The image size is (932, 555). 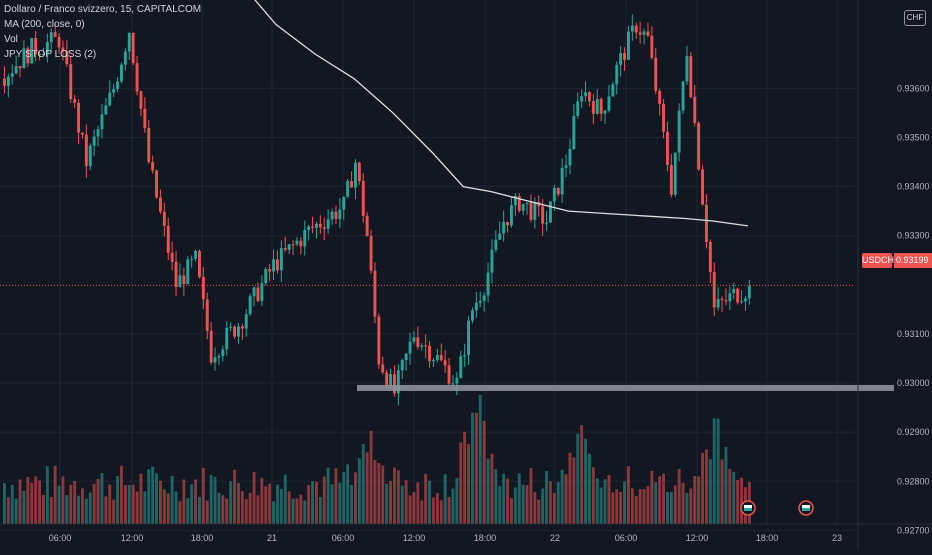 I want to click on stoploss-indicator-label: JPY STOP LOSS (2), so click(x=50, y=54).